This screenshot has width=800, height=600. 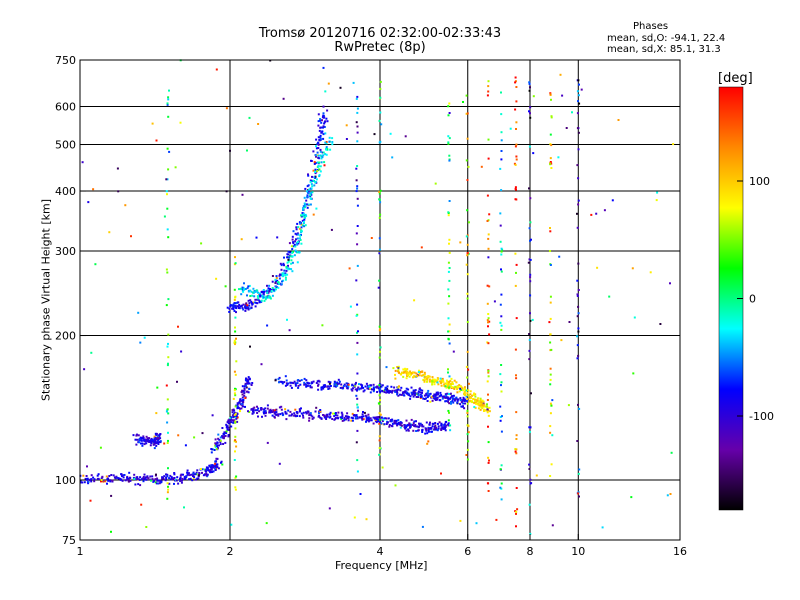 What do you see at coordinates (735, 78) in the screenshot?
I see `colorbar-label: [deg]` at bounding box center [735, 78].